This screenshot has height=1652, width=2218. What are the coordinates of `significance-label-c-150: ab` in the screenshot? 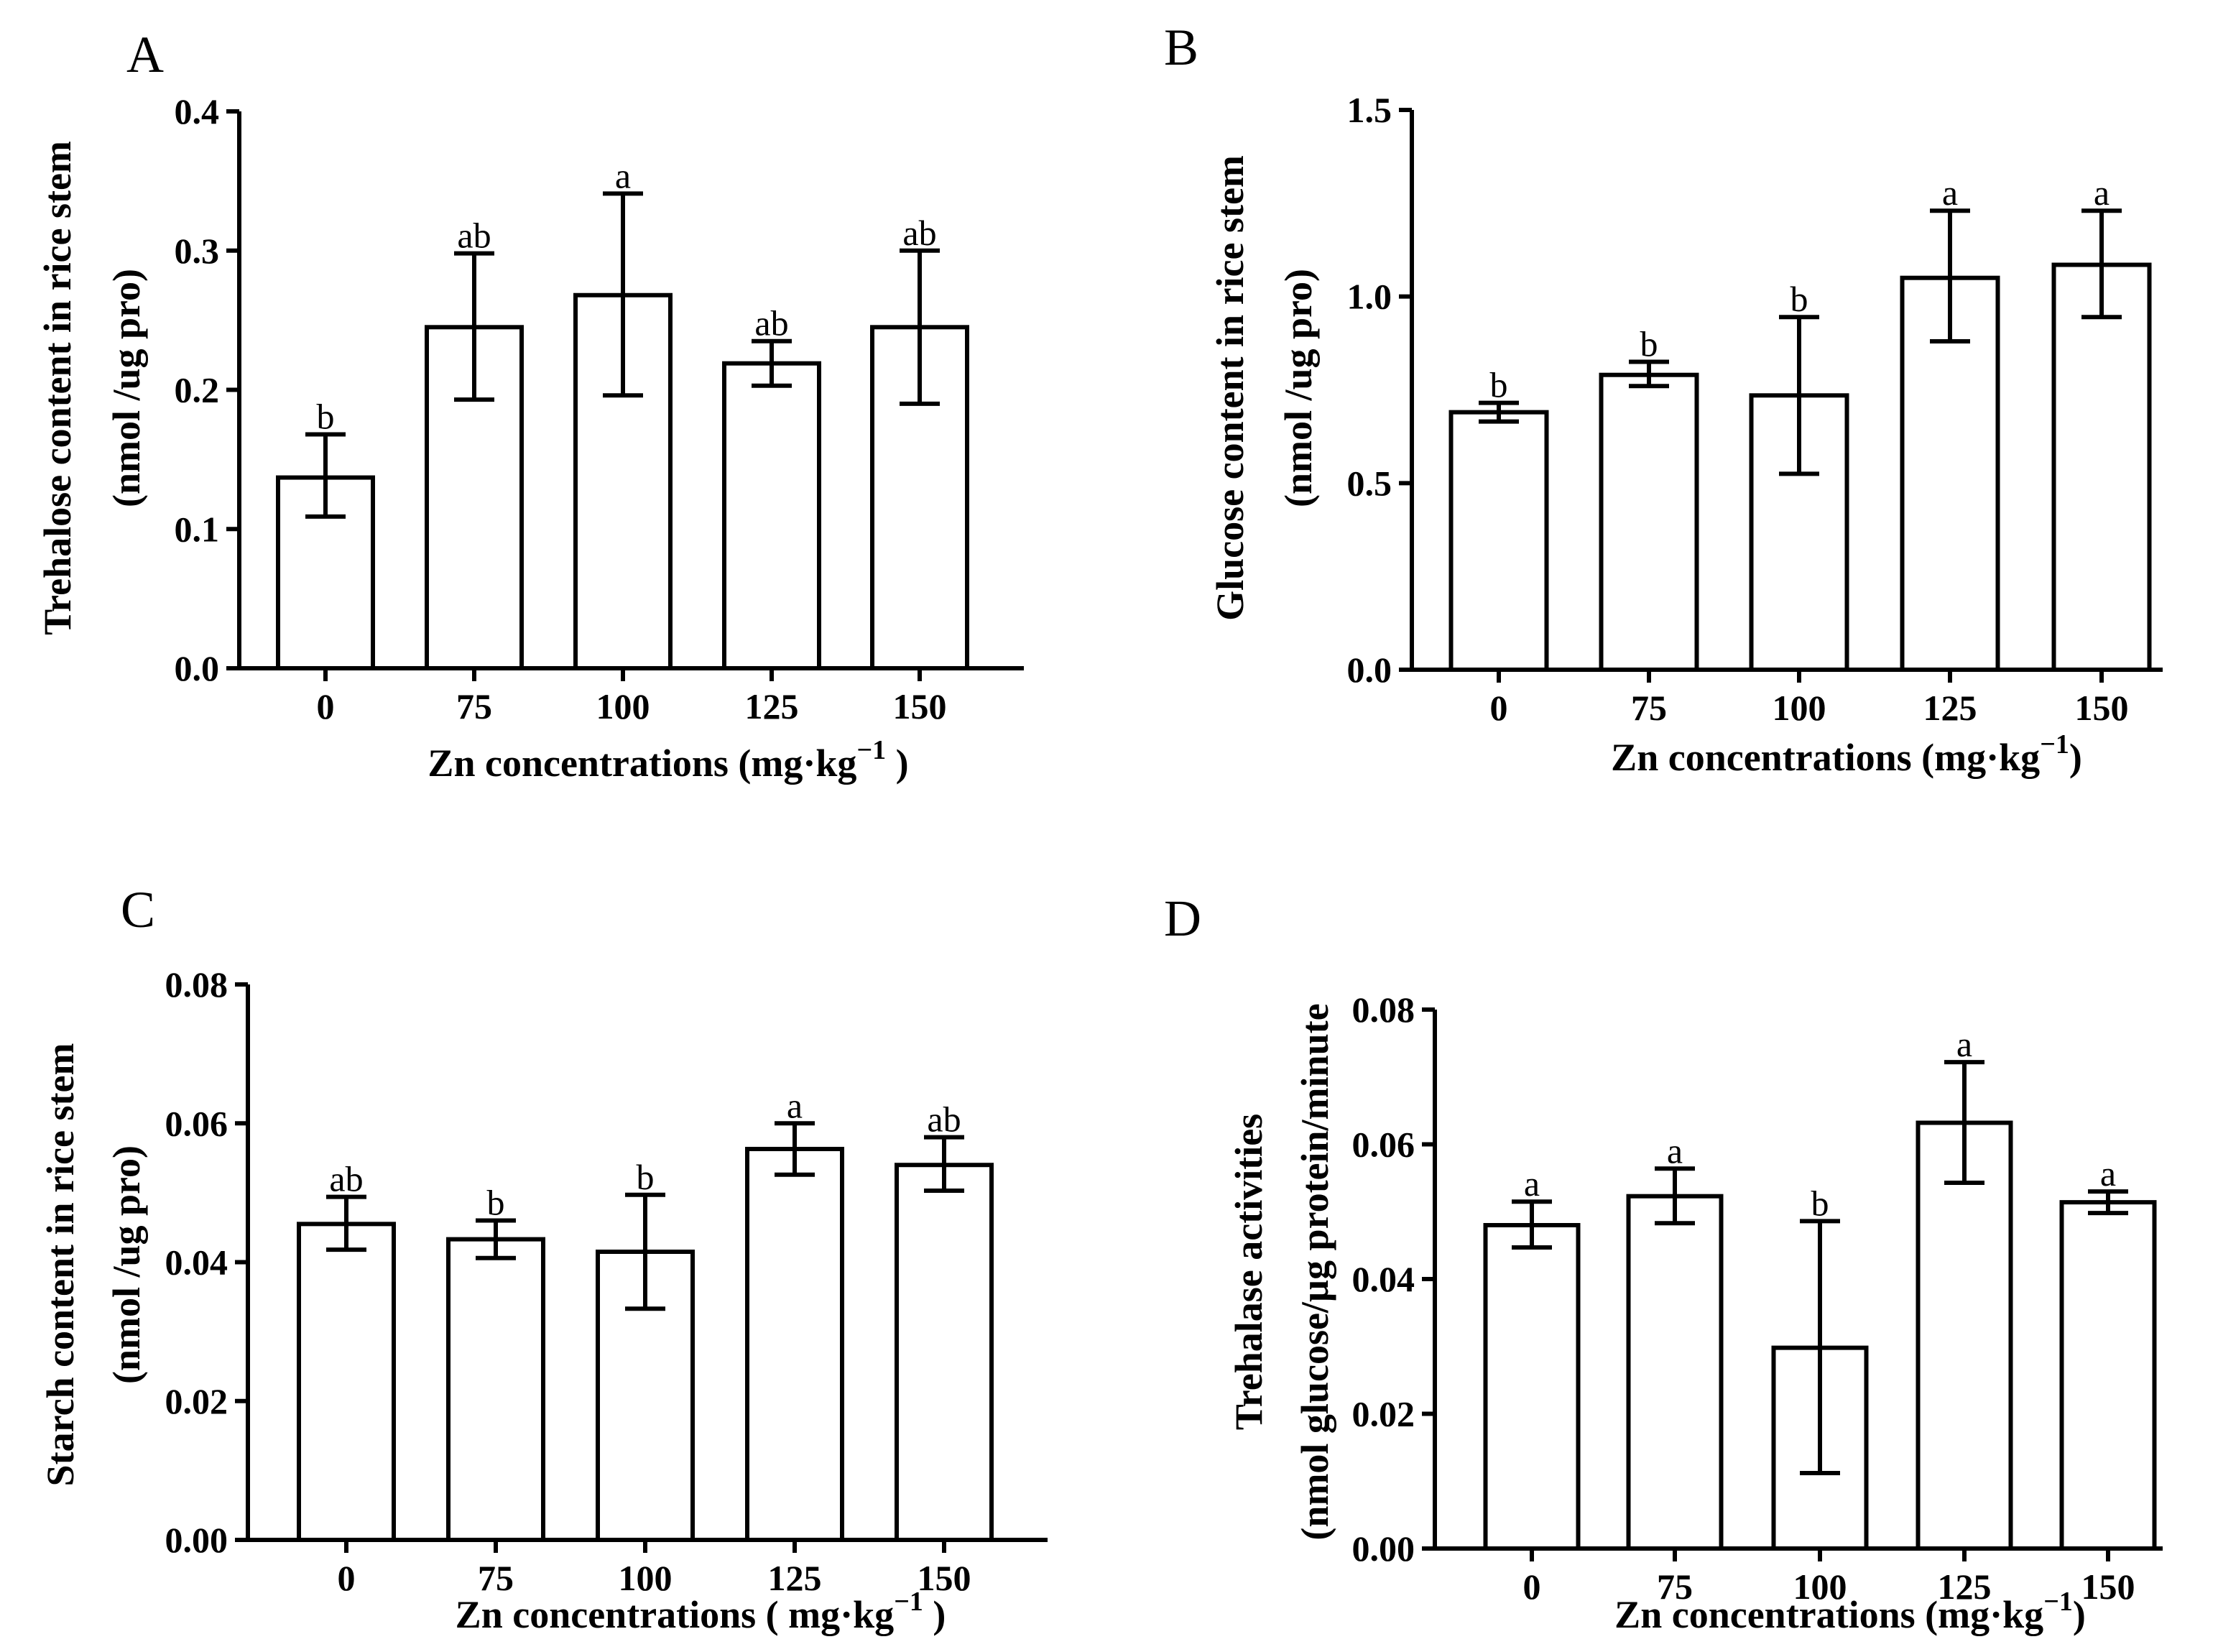 It's located at (944, 1119).